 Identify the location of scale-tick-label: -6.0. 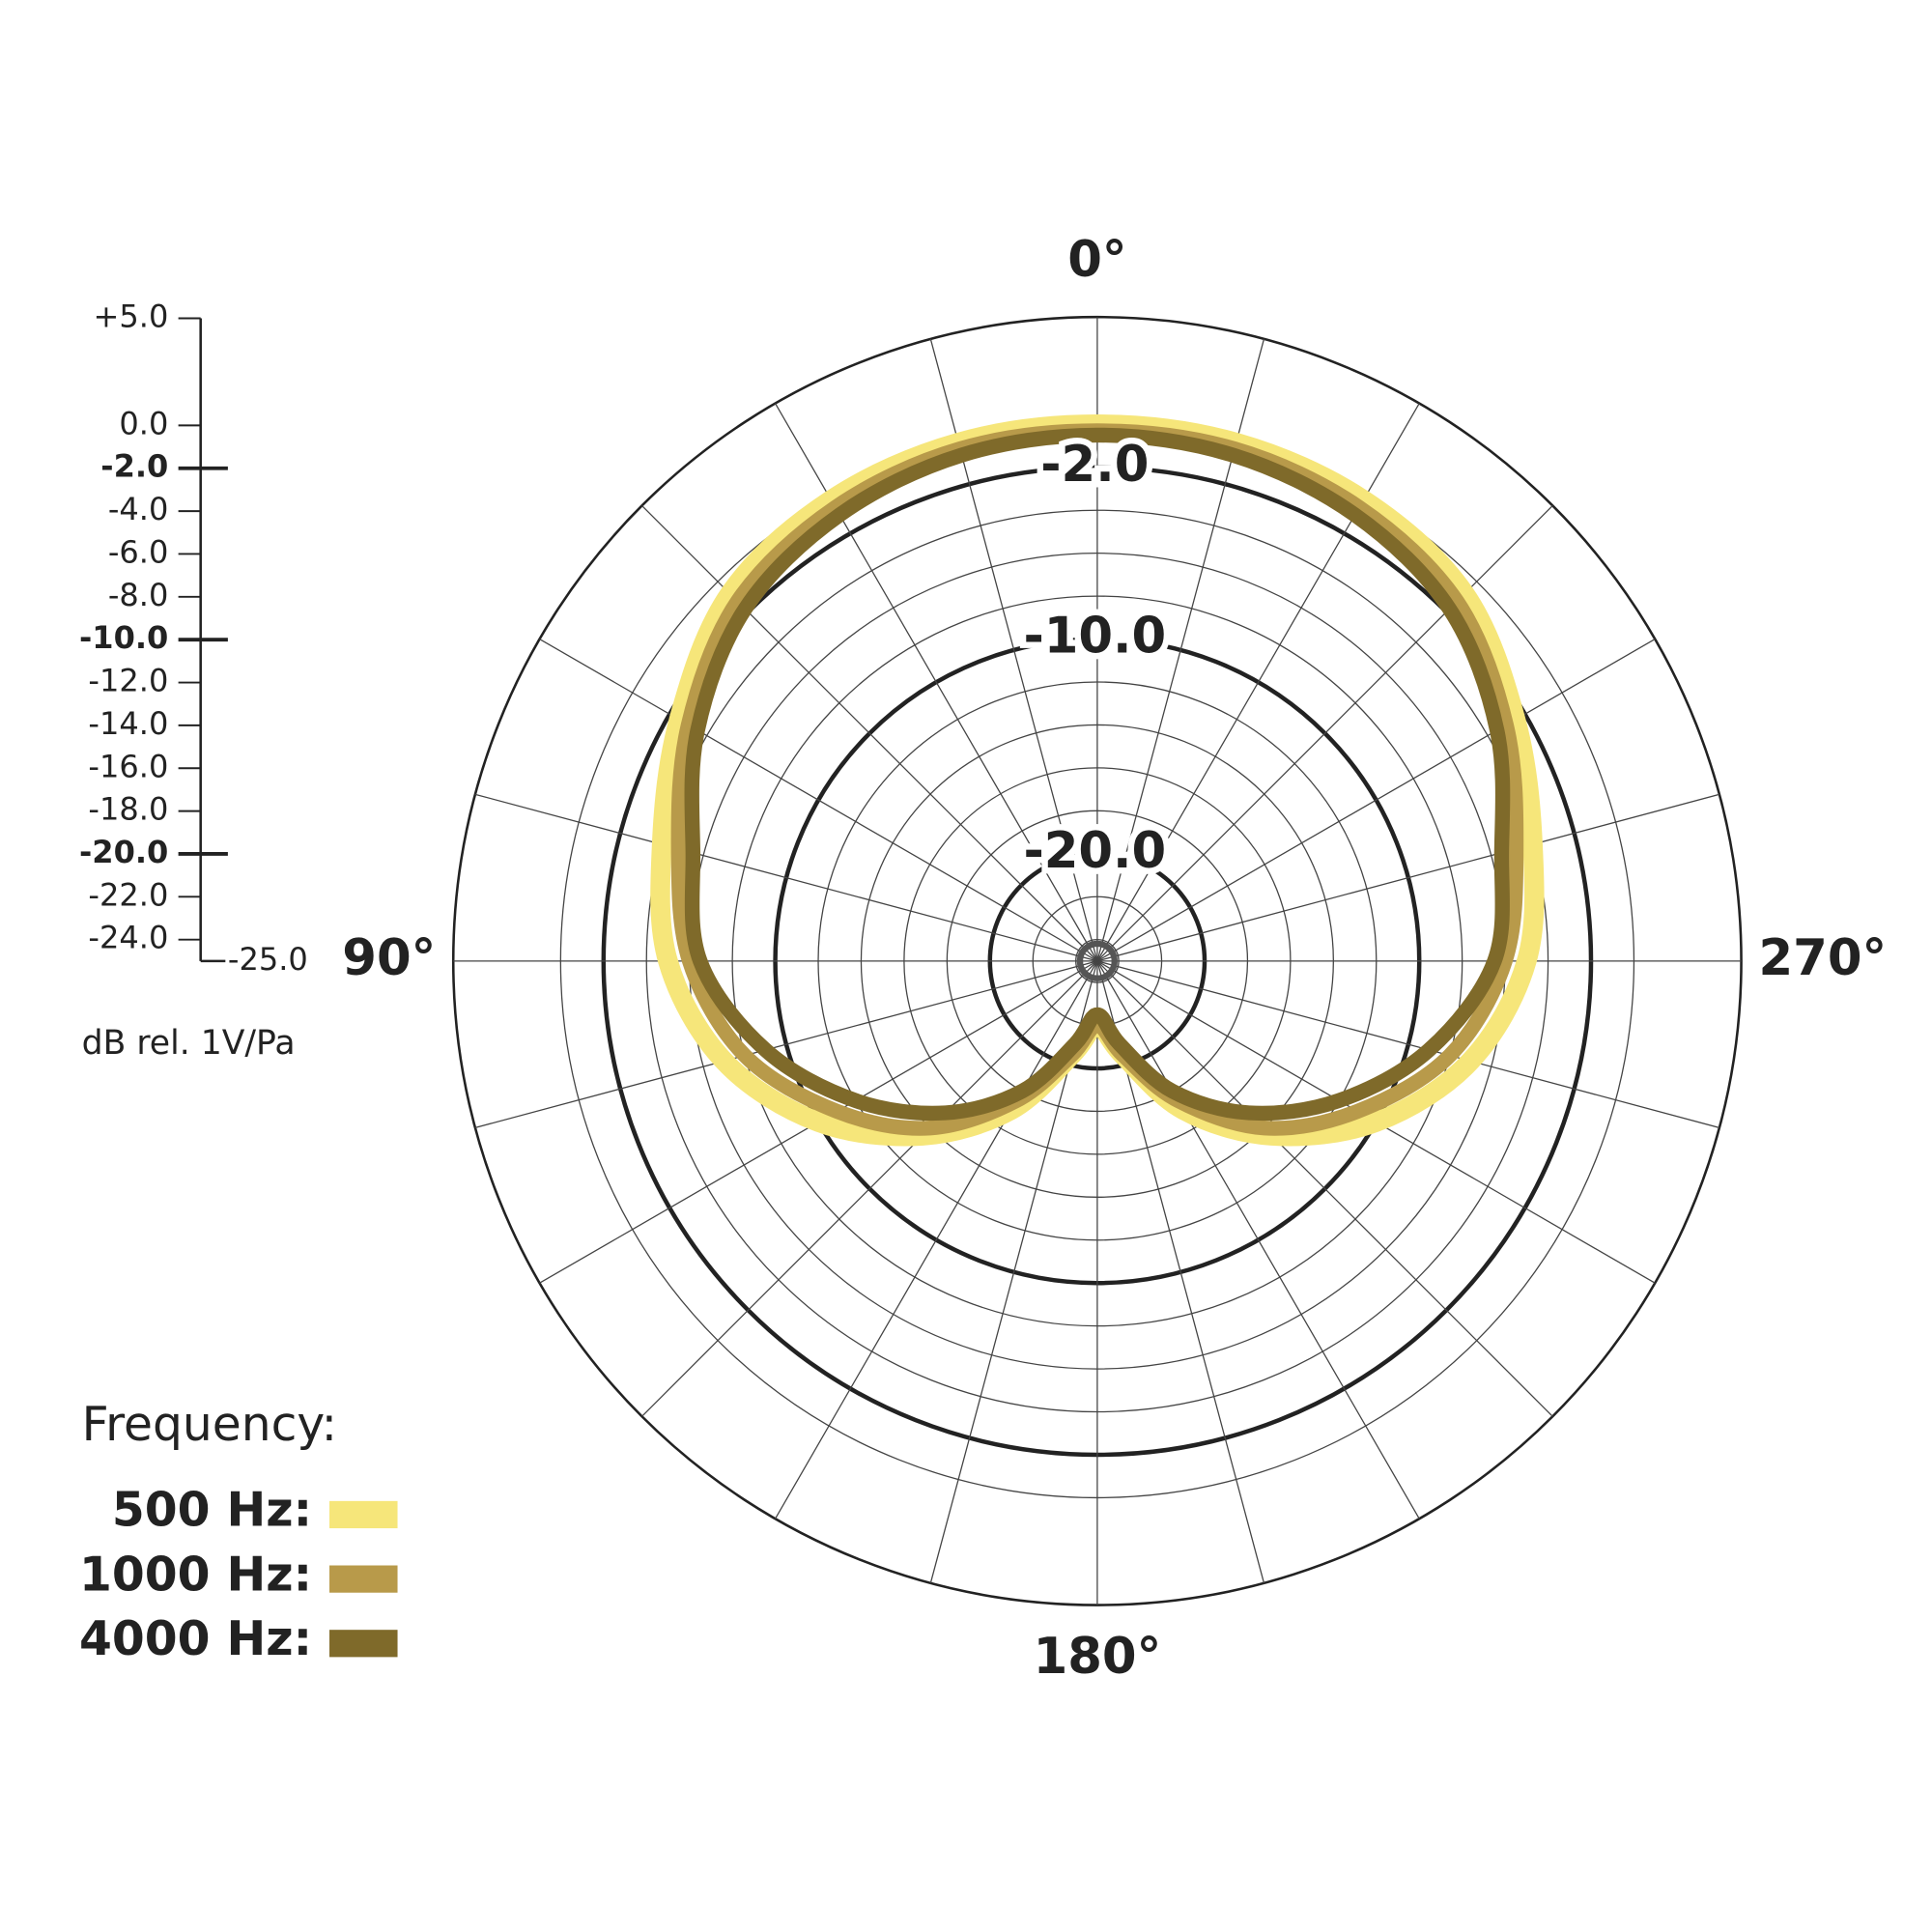
(138, 551).